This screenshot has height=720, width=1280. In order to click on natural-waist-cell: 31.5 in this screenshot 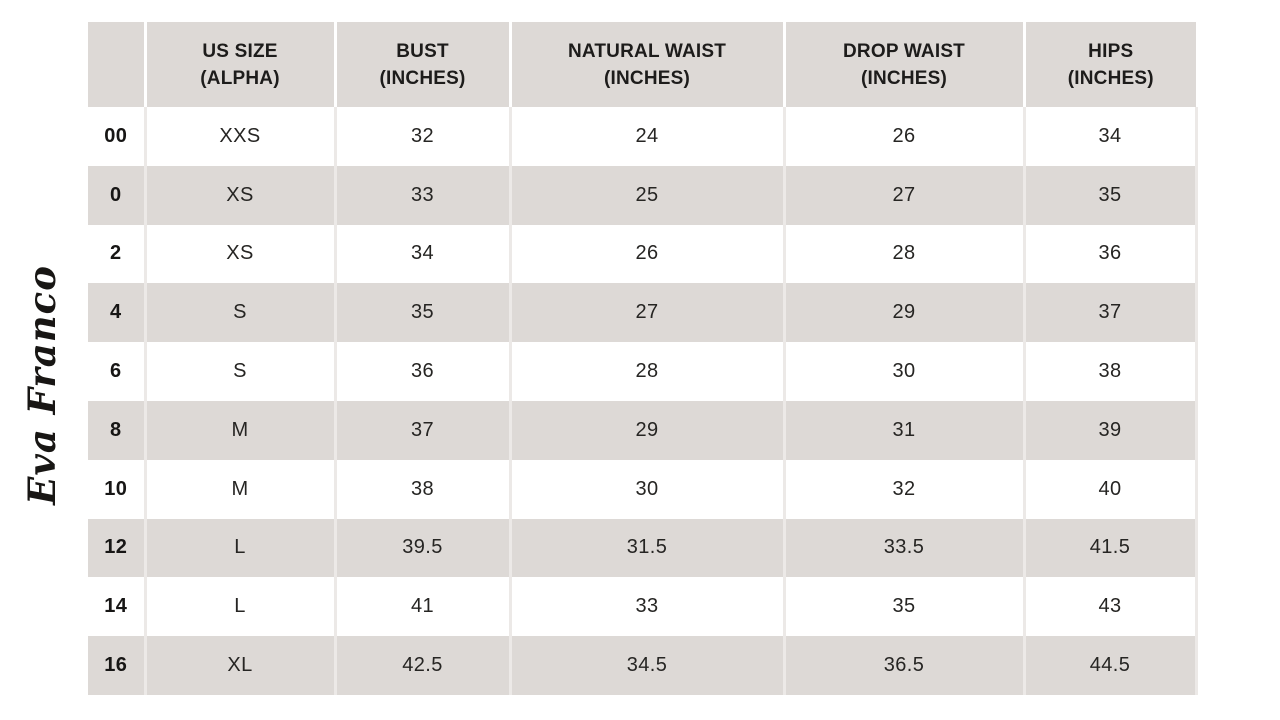, I will do `click(646, 548)`.